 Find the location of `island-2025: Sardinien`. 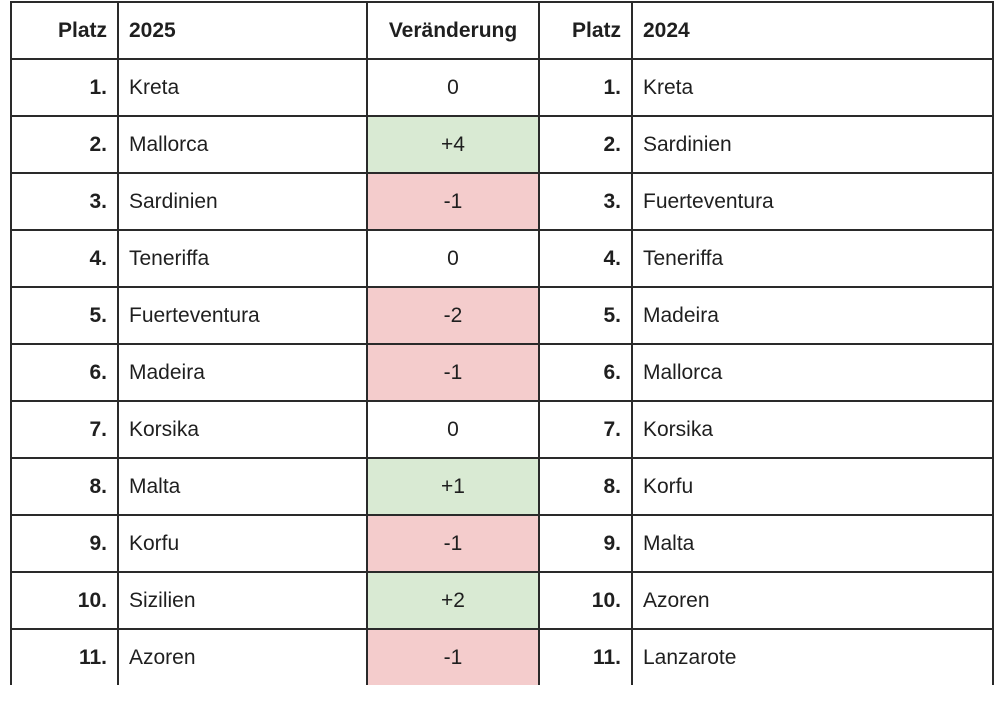

island-2025: Sardinien is located at coordinates (242, 201).